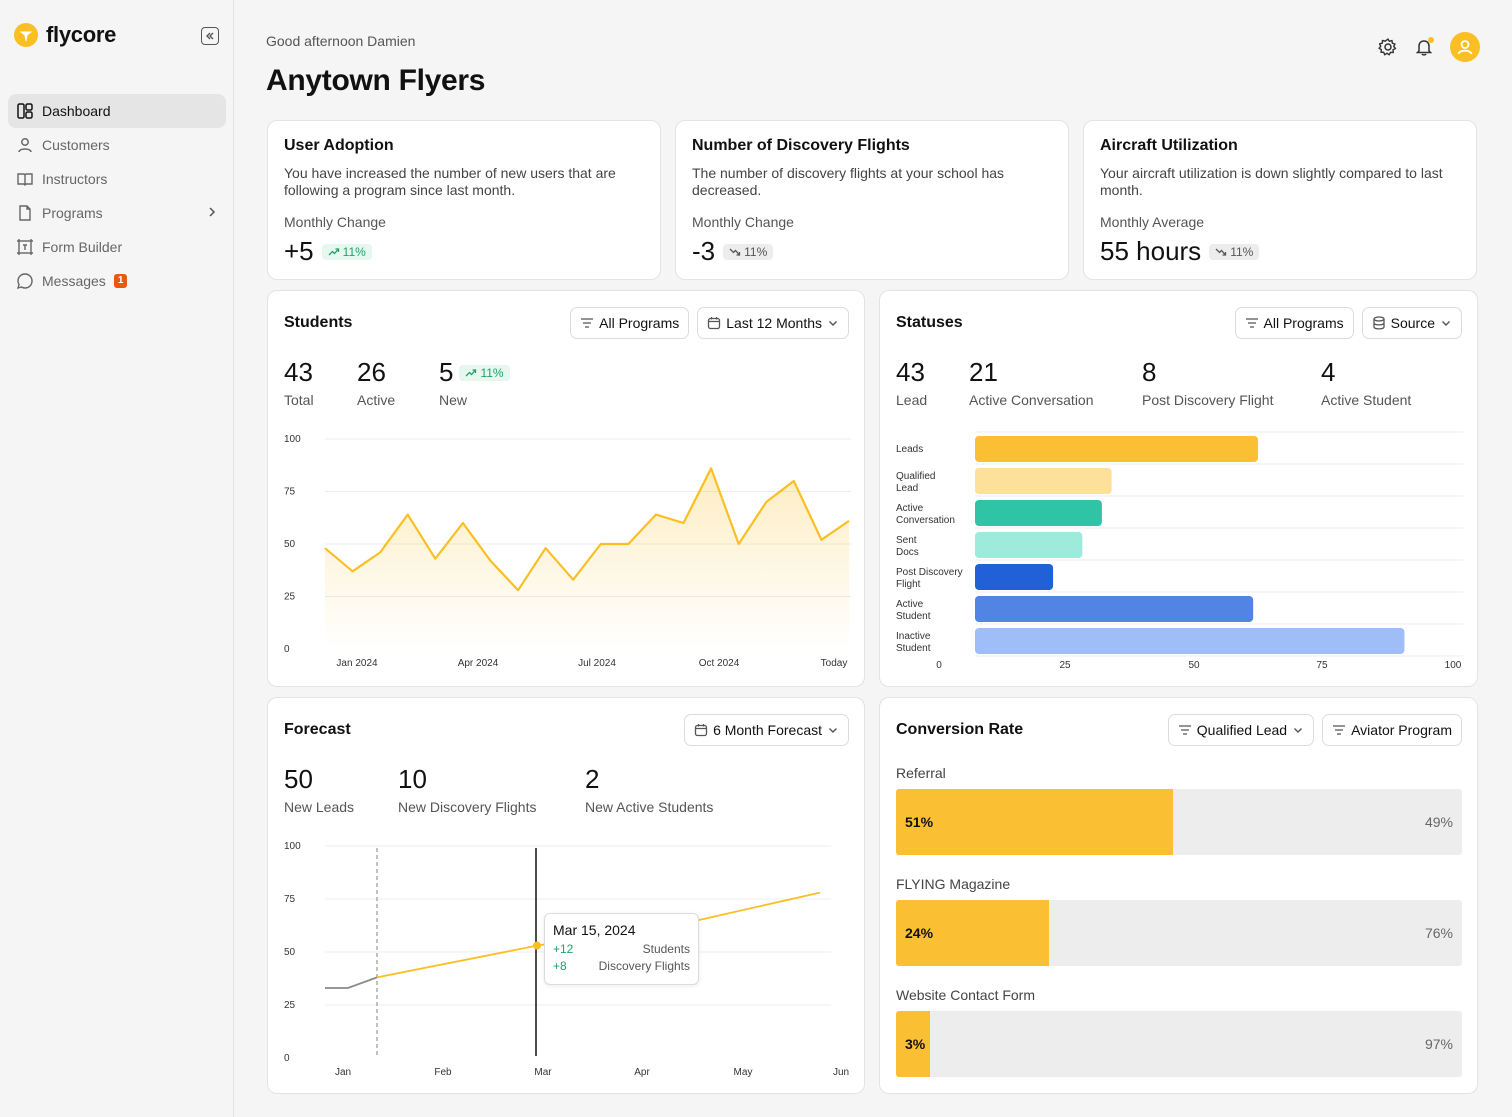 Image resolution: width=1512 pixels, height=1117 pixels. What do you see at coordinates (701, 730) in the screenshot?
I see `calendar-icon` at bounding box center [701, 730].